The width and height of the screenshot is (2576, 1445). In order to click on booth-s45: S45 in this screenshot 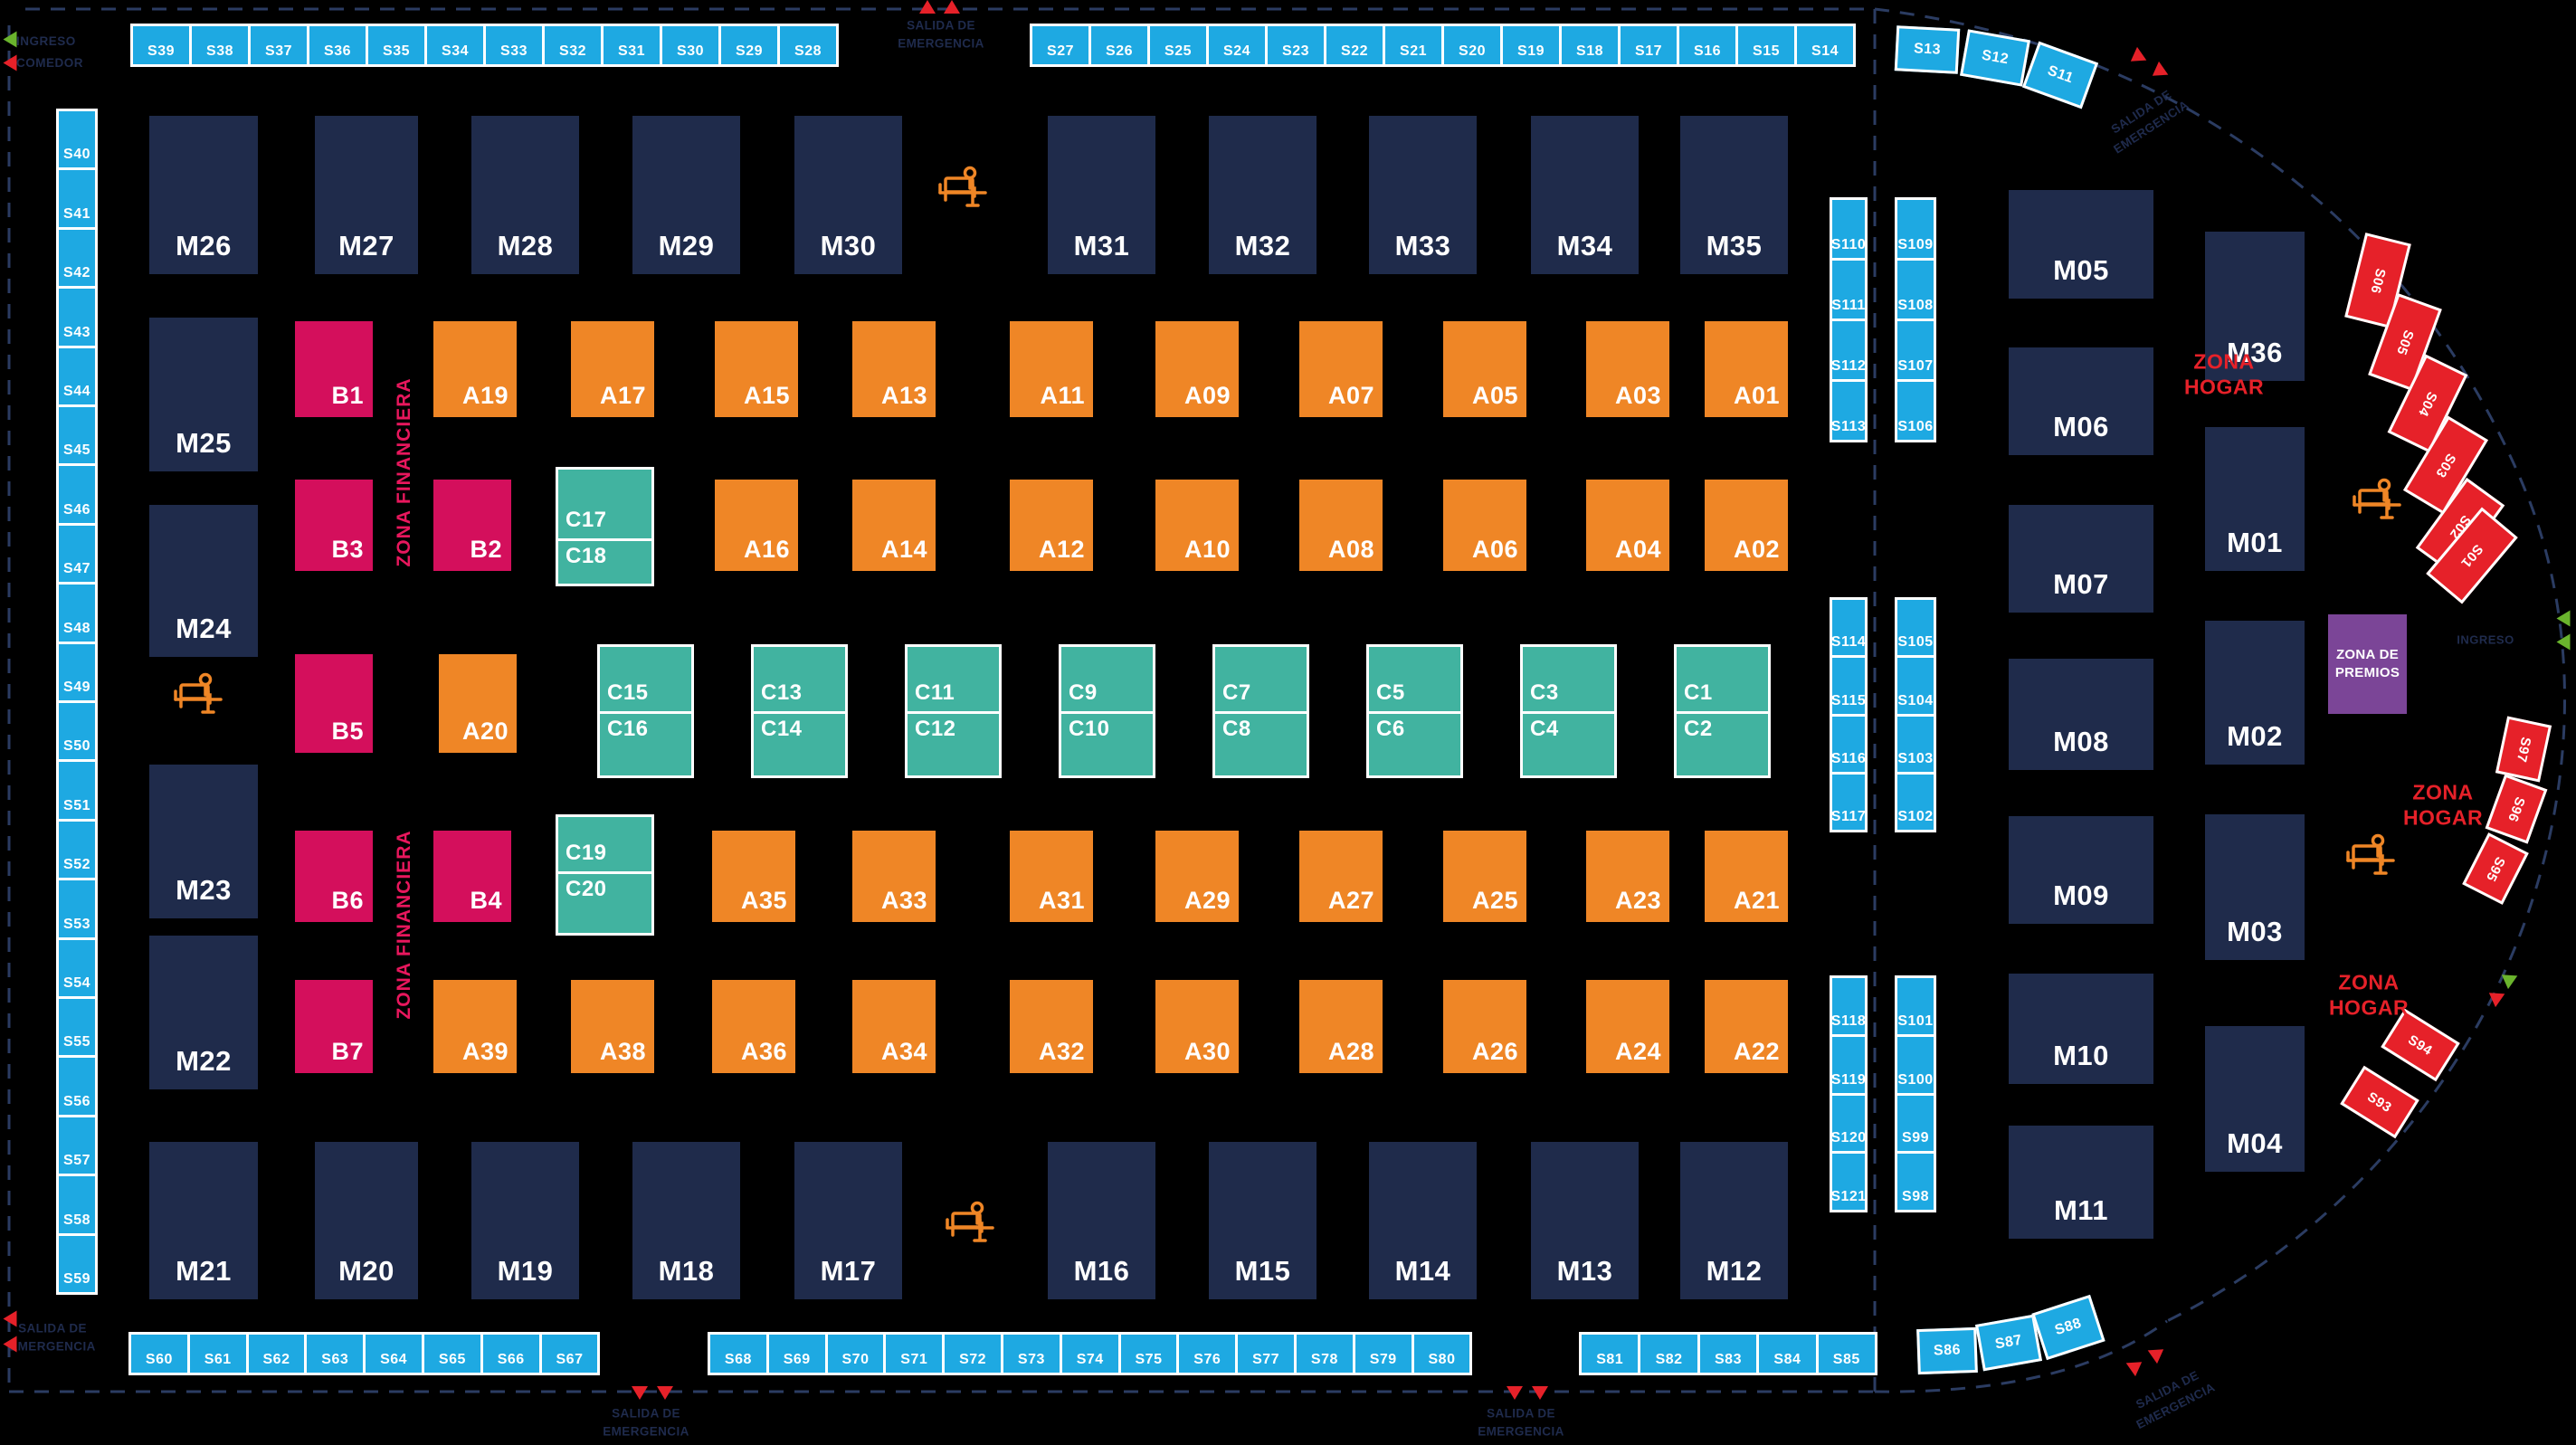, I will do `click(77, 435)`.